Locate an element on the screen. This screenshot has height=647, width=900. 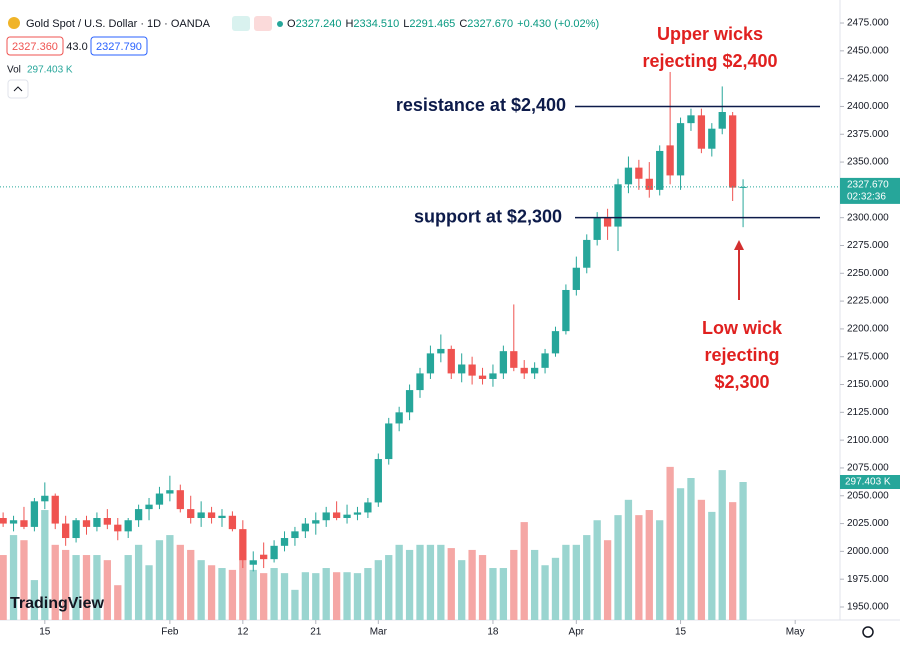
symbol-title: Gold Spot / U.S. Dollar · 1D · OANDA is located at coordinates (118, 24).